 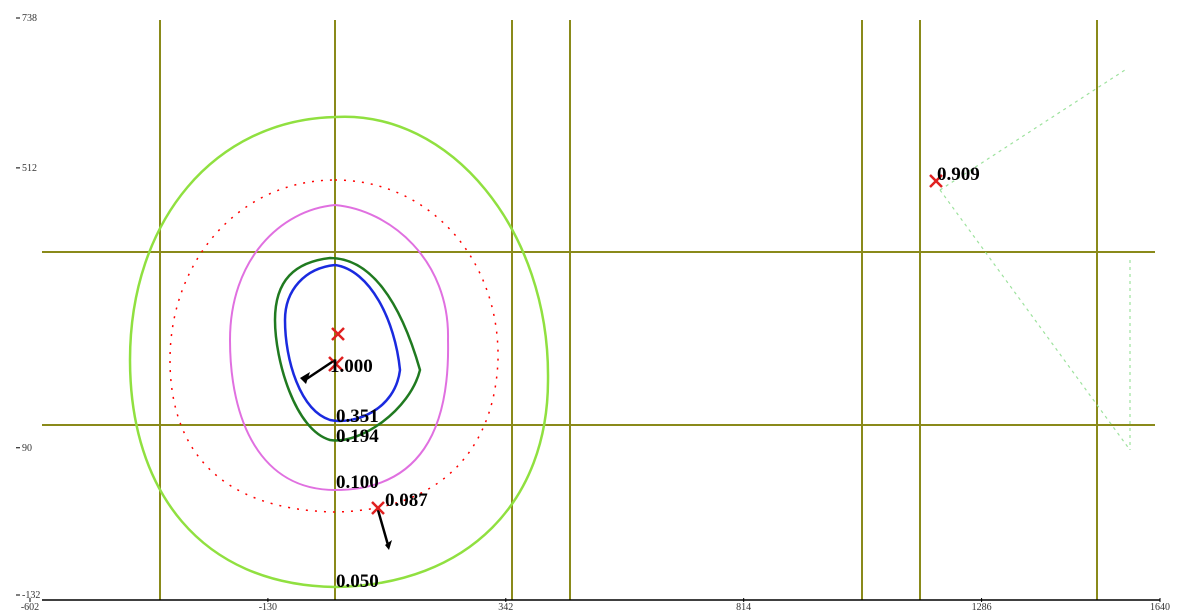 I want to click on arrow-head, so click(x=346, y=461).